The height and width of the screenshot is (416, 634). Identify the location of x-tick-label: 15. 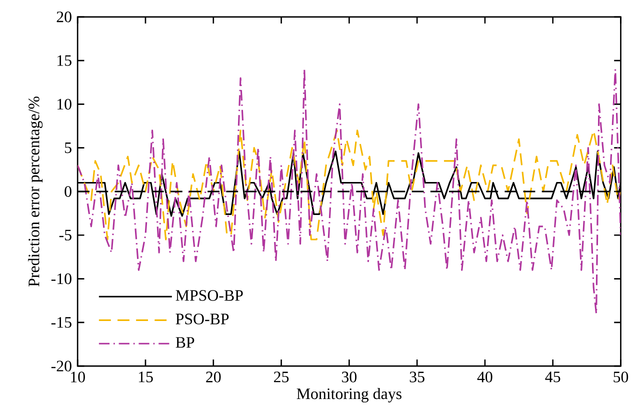
(145, 377).